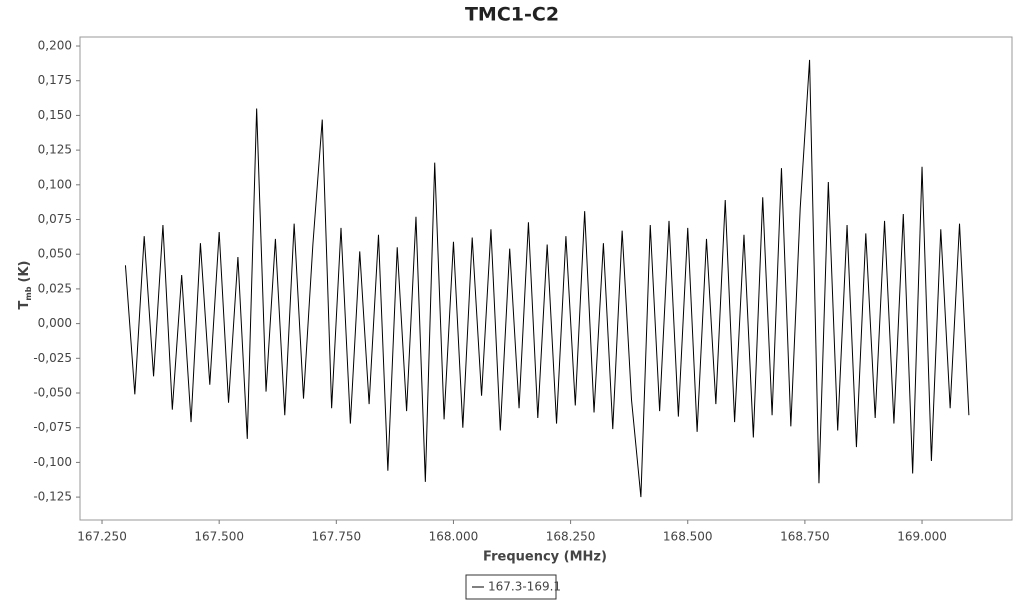 The height and width of the screenshot is (600, 1024). Describe the element at coordinates (28, 293) in the screenshot. I see `y-label-sub: mb` at that location.